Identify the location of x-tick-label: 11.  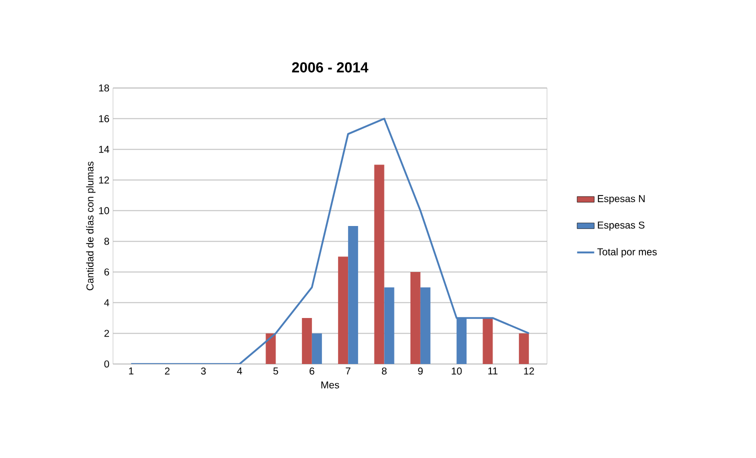
(493, 371).